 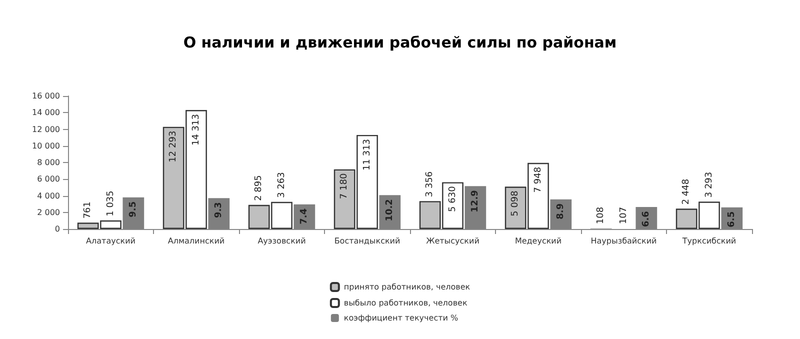 I want to click on y-tick-label: 14 000, so click(x=46, y=113).